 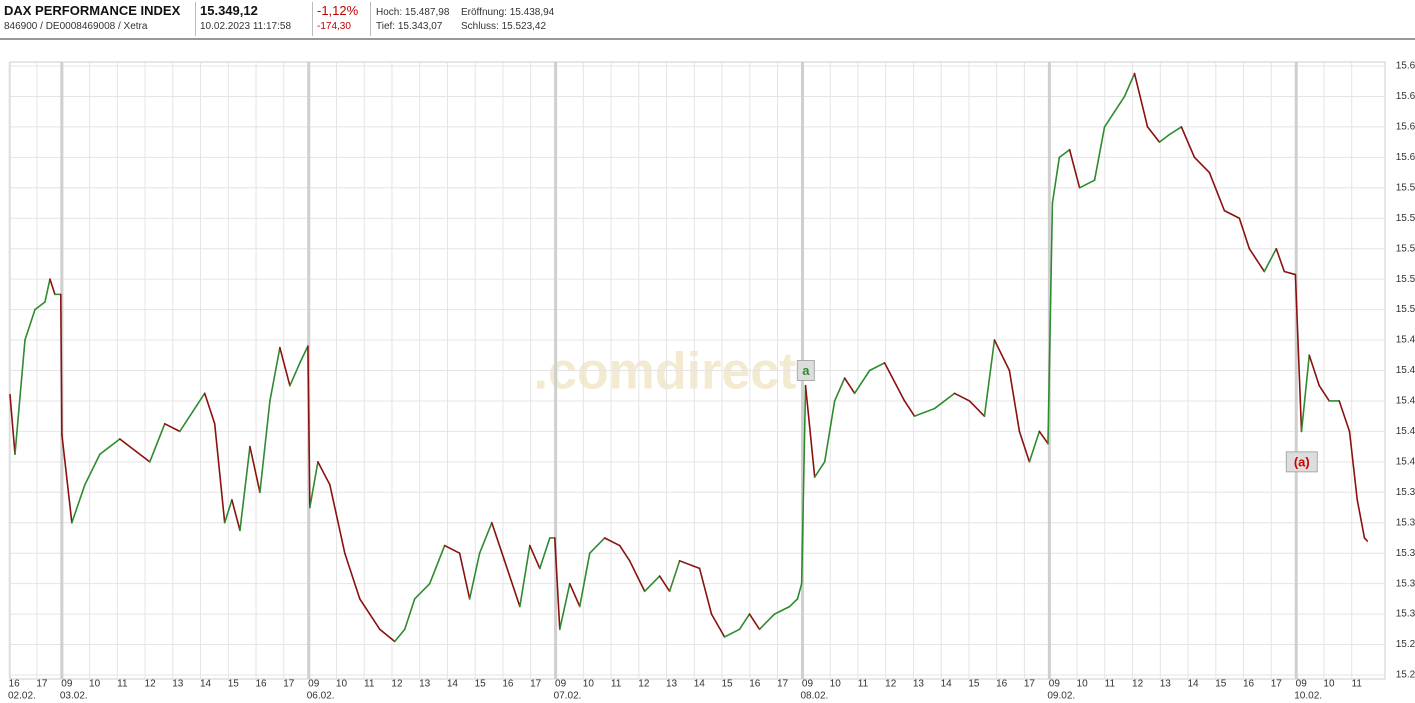 What do you see at coordinates (504, 26) in the screenshot?
I see `close: Schluss: 15.523,42` at bounding box center [504, 26].